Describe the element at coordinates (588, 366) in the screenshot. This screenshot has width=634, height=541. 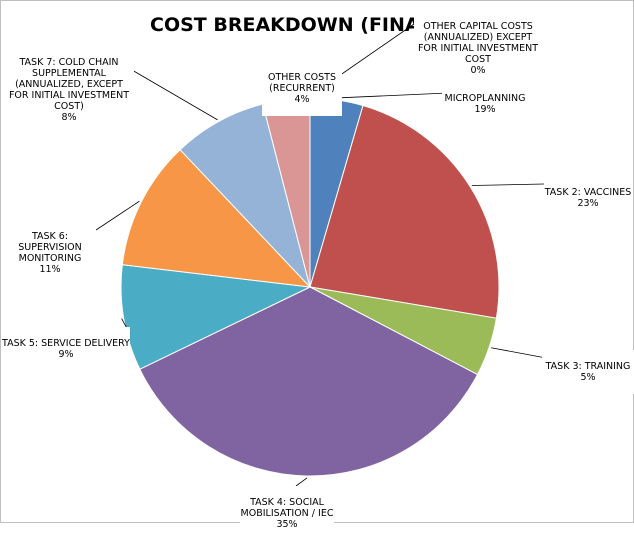
I see `label-name: TASK 3: TRAINING` at that location.